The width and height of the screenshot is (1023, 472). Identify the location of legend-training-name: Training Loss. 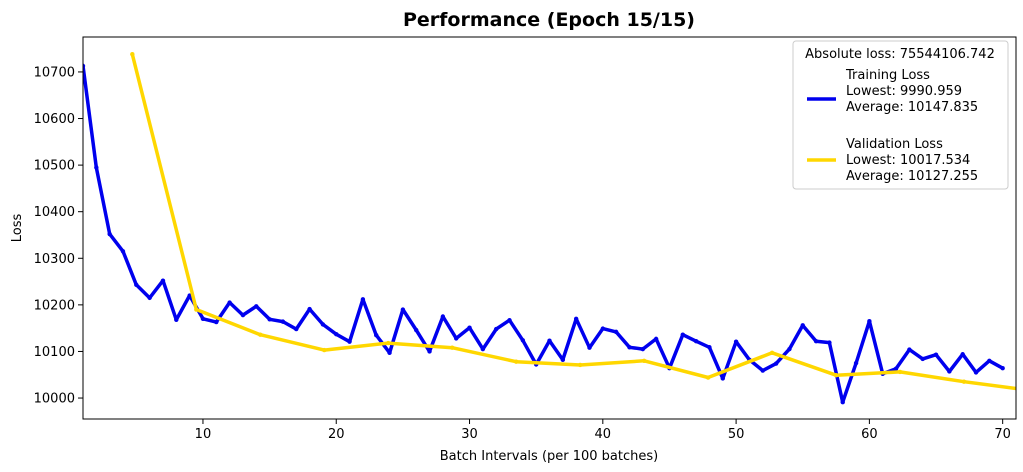
(887, 75).